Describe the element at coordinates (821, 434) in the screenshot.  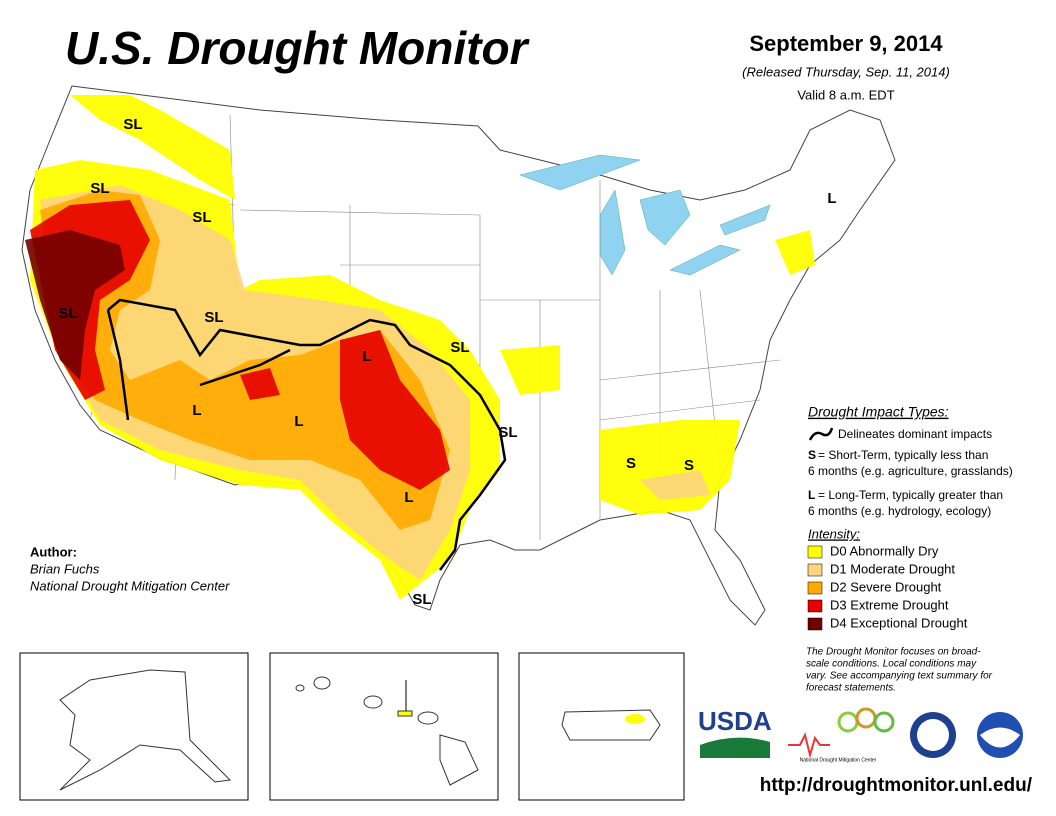
I see `impact-line-key` at that location.